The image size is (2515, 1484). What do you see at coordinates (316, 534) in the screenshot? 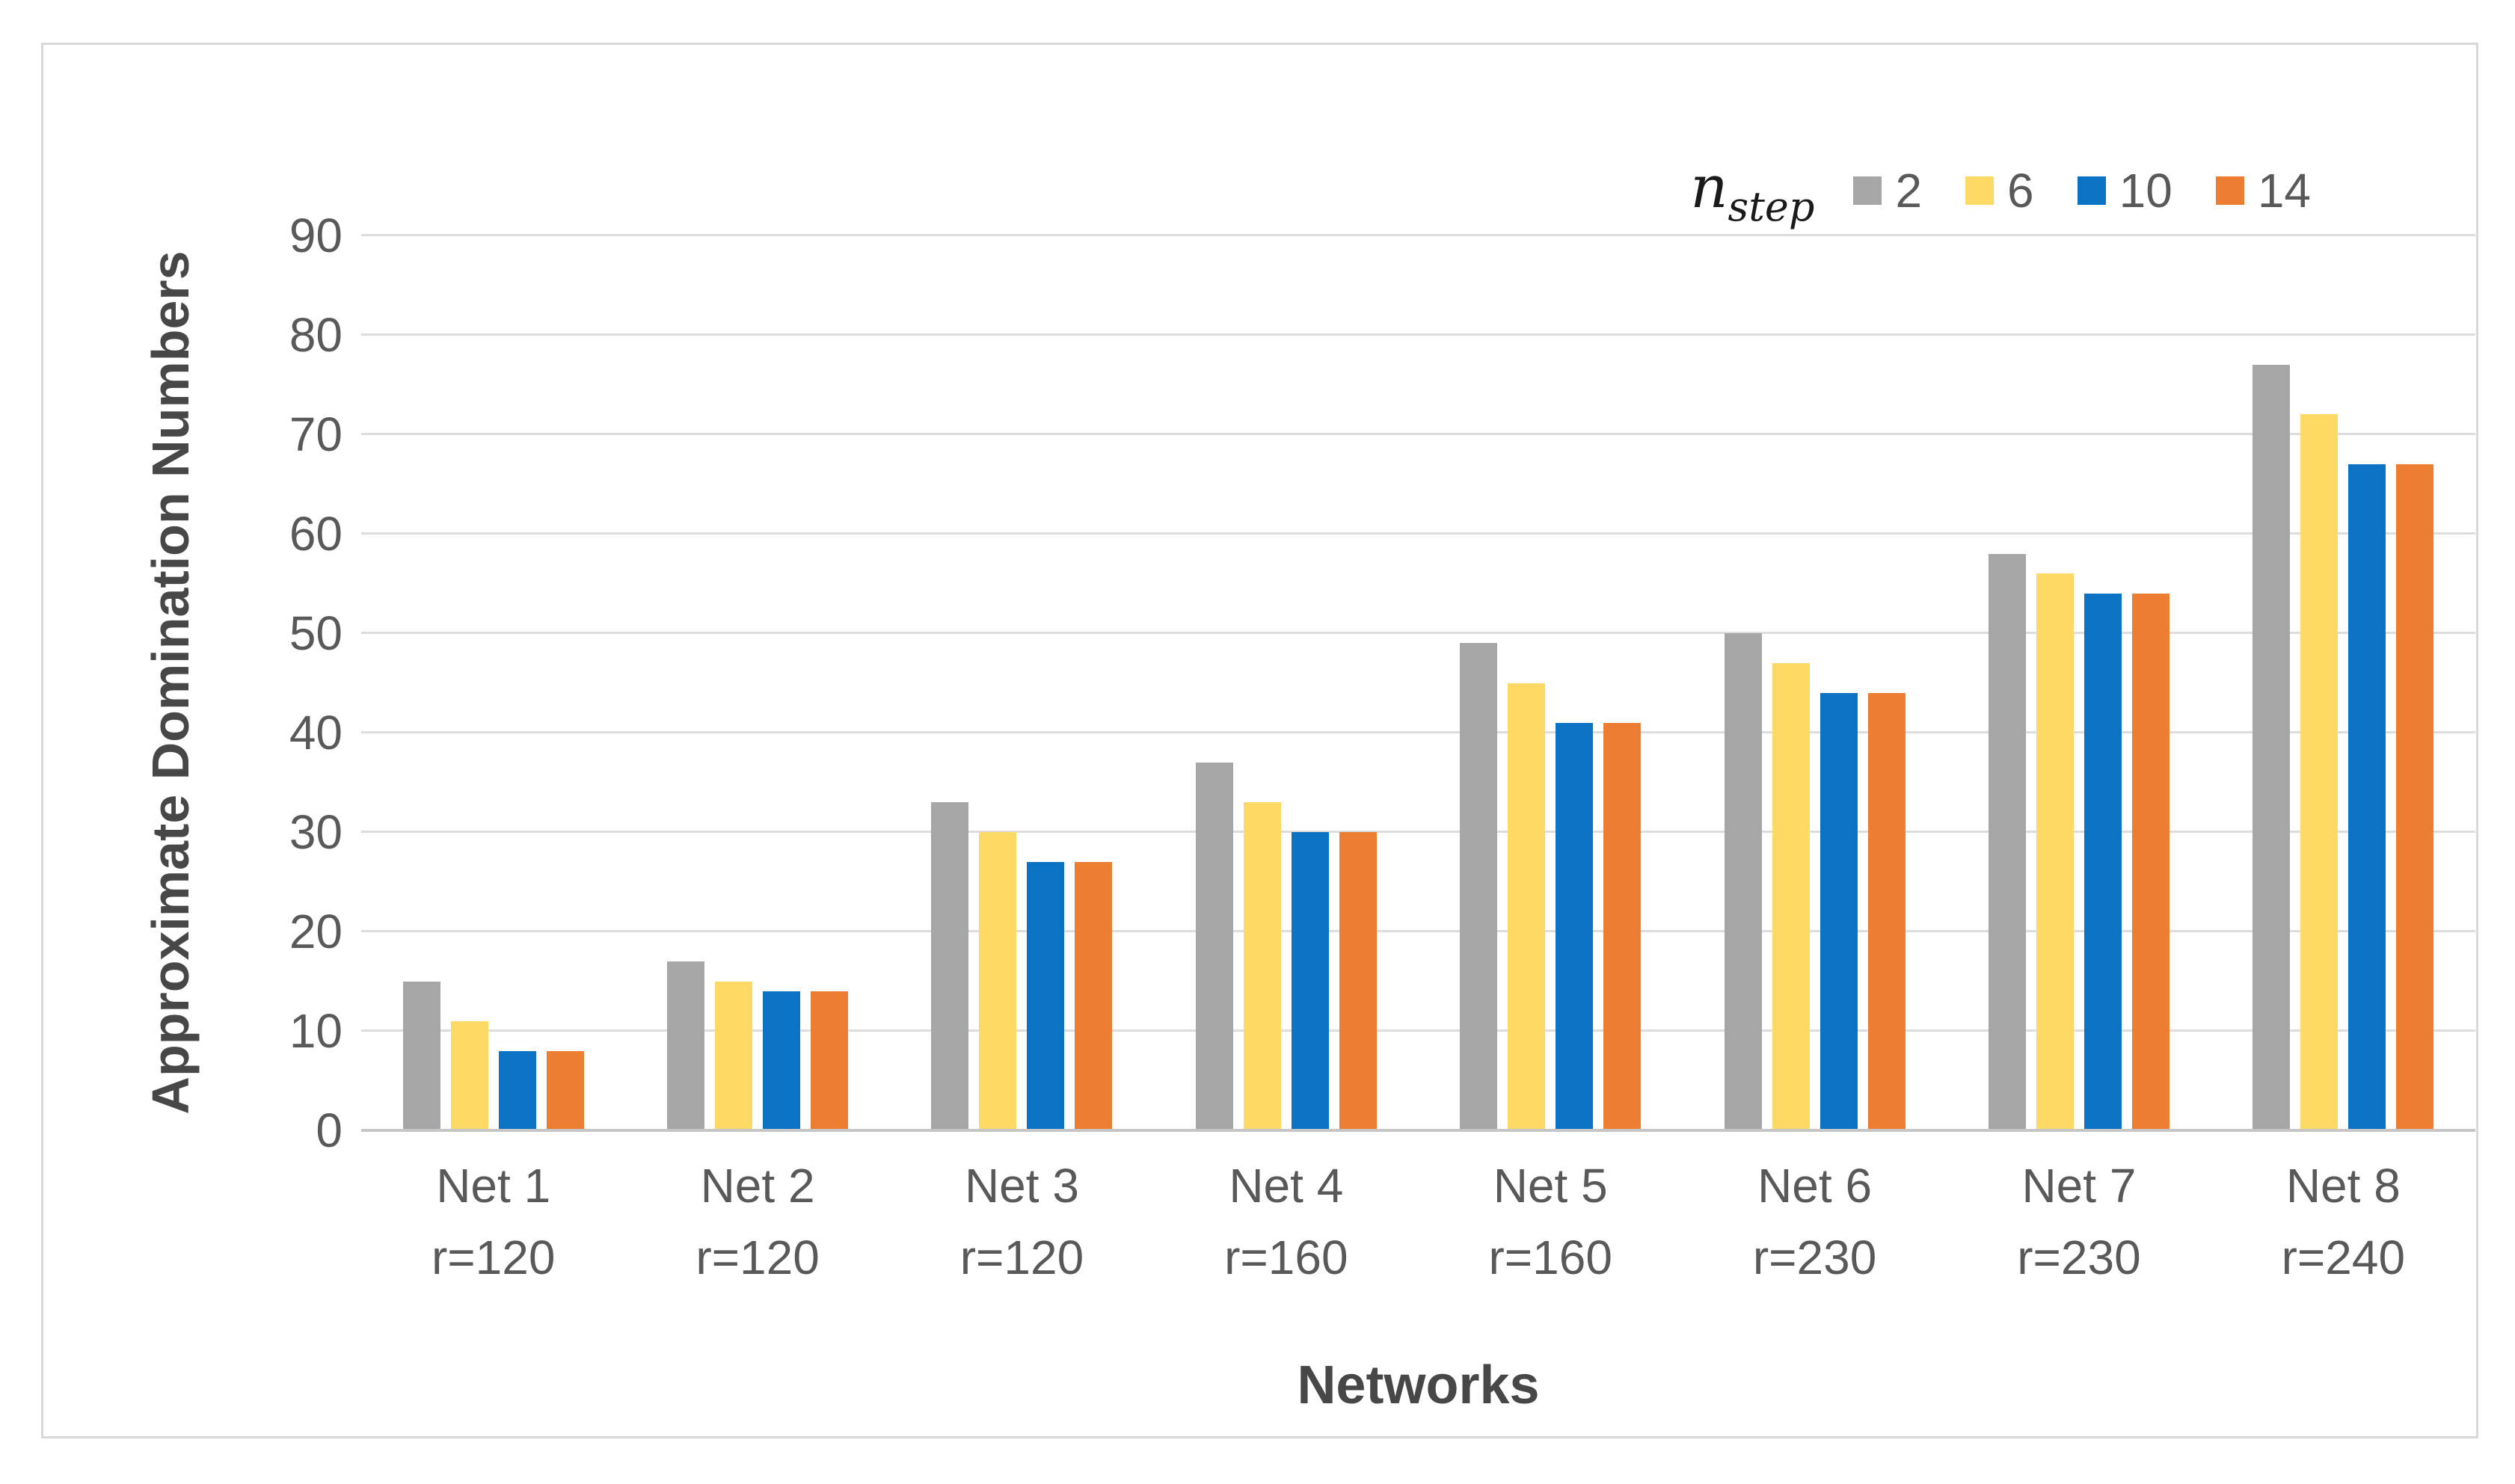
I see `y-tick-label-60: 60` at bounding box center [316, 534].